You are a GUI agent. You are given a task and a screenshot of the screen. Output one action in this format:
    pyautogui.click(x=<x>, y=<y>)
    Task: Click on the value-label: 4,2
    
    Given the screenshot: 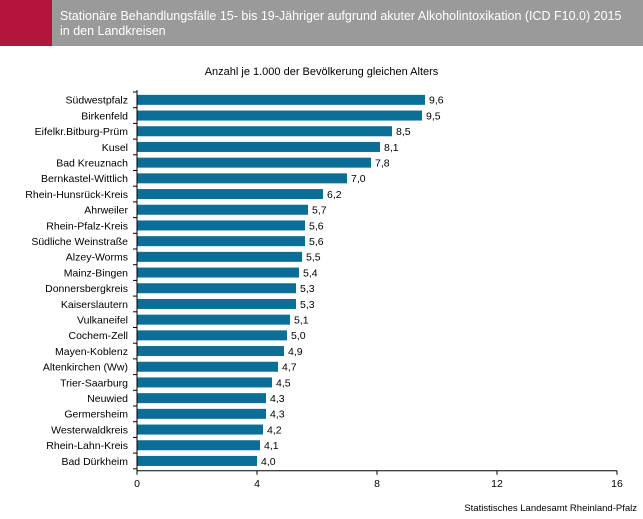 What is the action you would take?
    pyautogui.click(x=274, y=430)
    